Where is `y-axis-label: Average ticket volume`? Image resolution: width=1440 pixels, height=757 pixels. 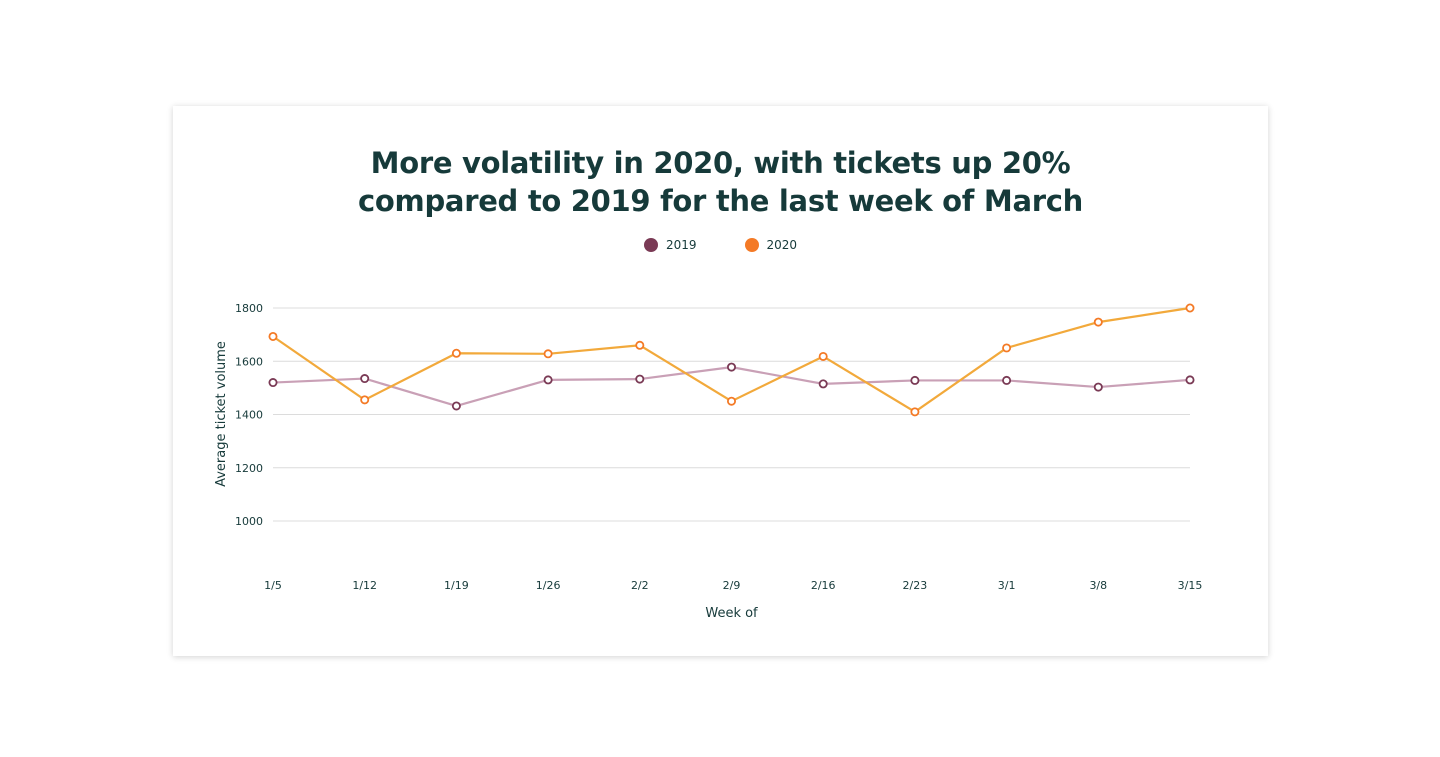 y-axis-label: Average ticket volume is located at coordinates (221, 414).